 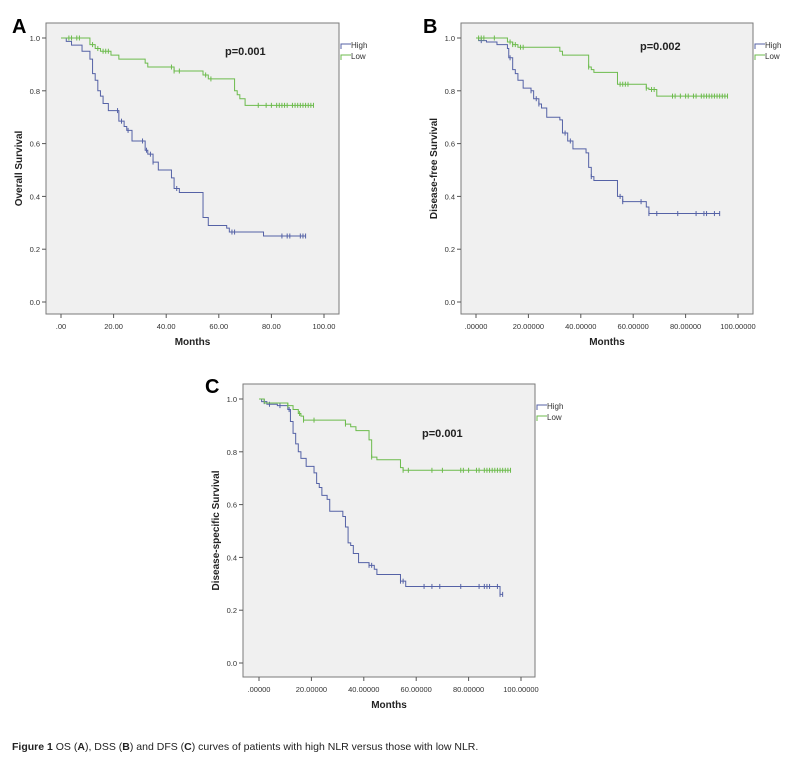 What do you see at coordinates (19, 168) in the screenshot?
I see `y-axis-label: Overall Survival` at bounding box center [19, 168].